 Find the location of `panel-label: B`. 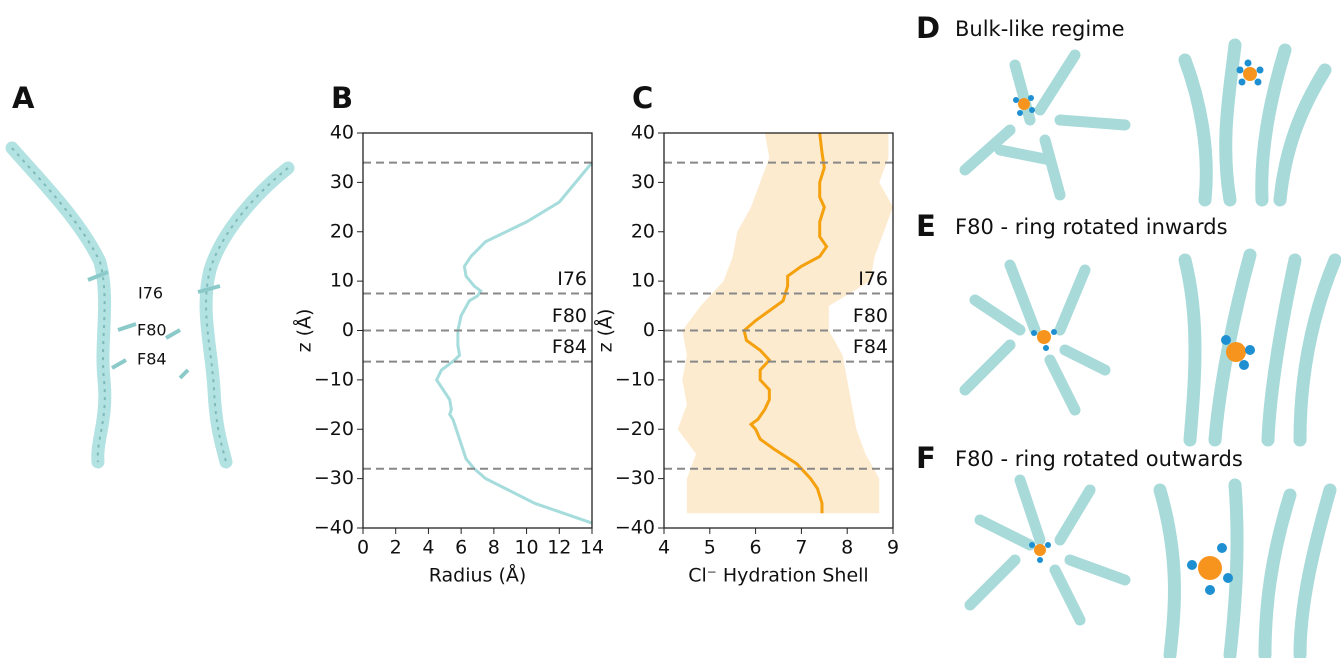

panel-label: B is located at coordinates (342, 98).